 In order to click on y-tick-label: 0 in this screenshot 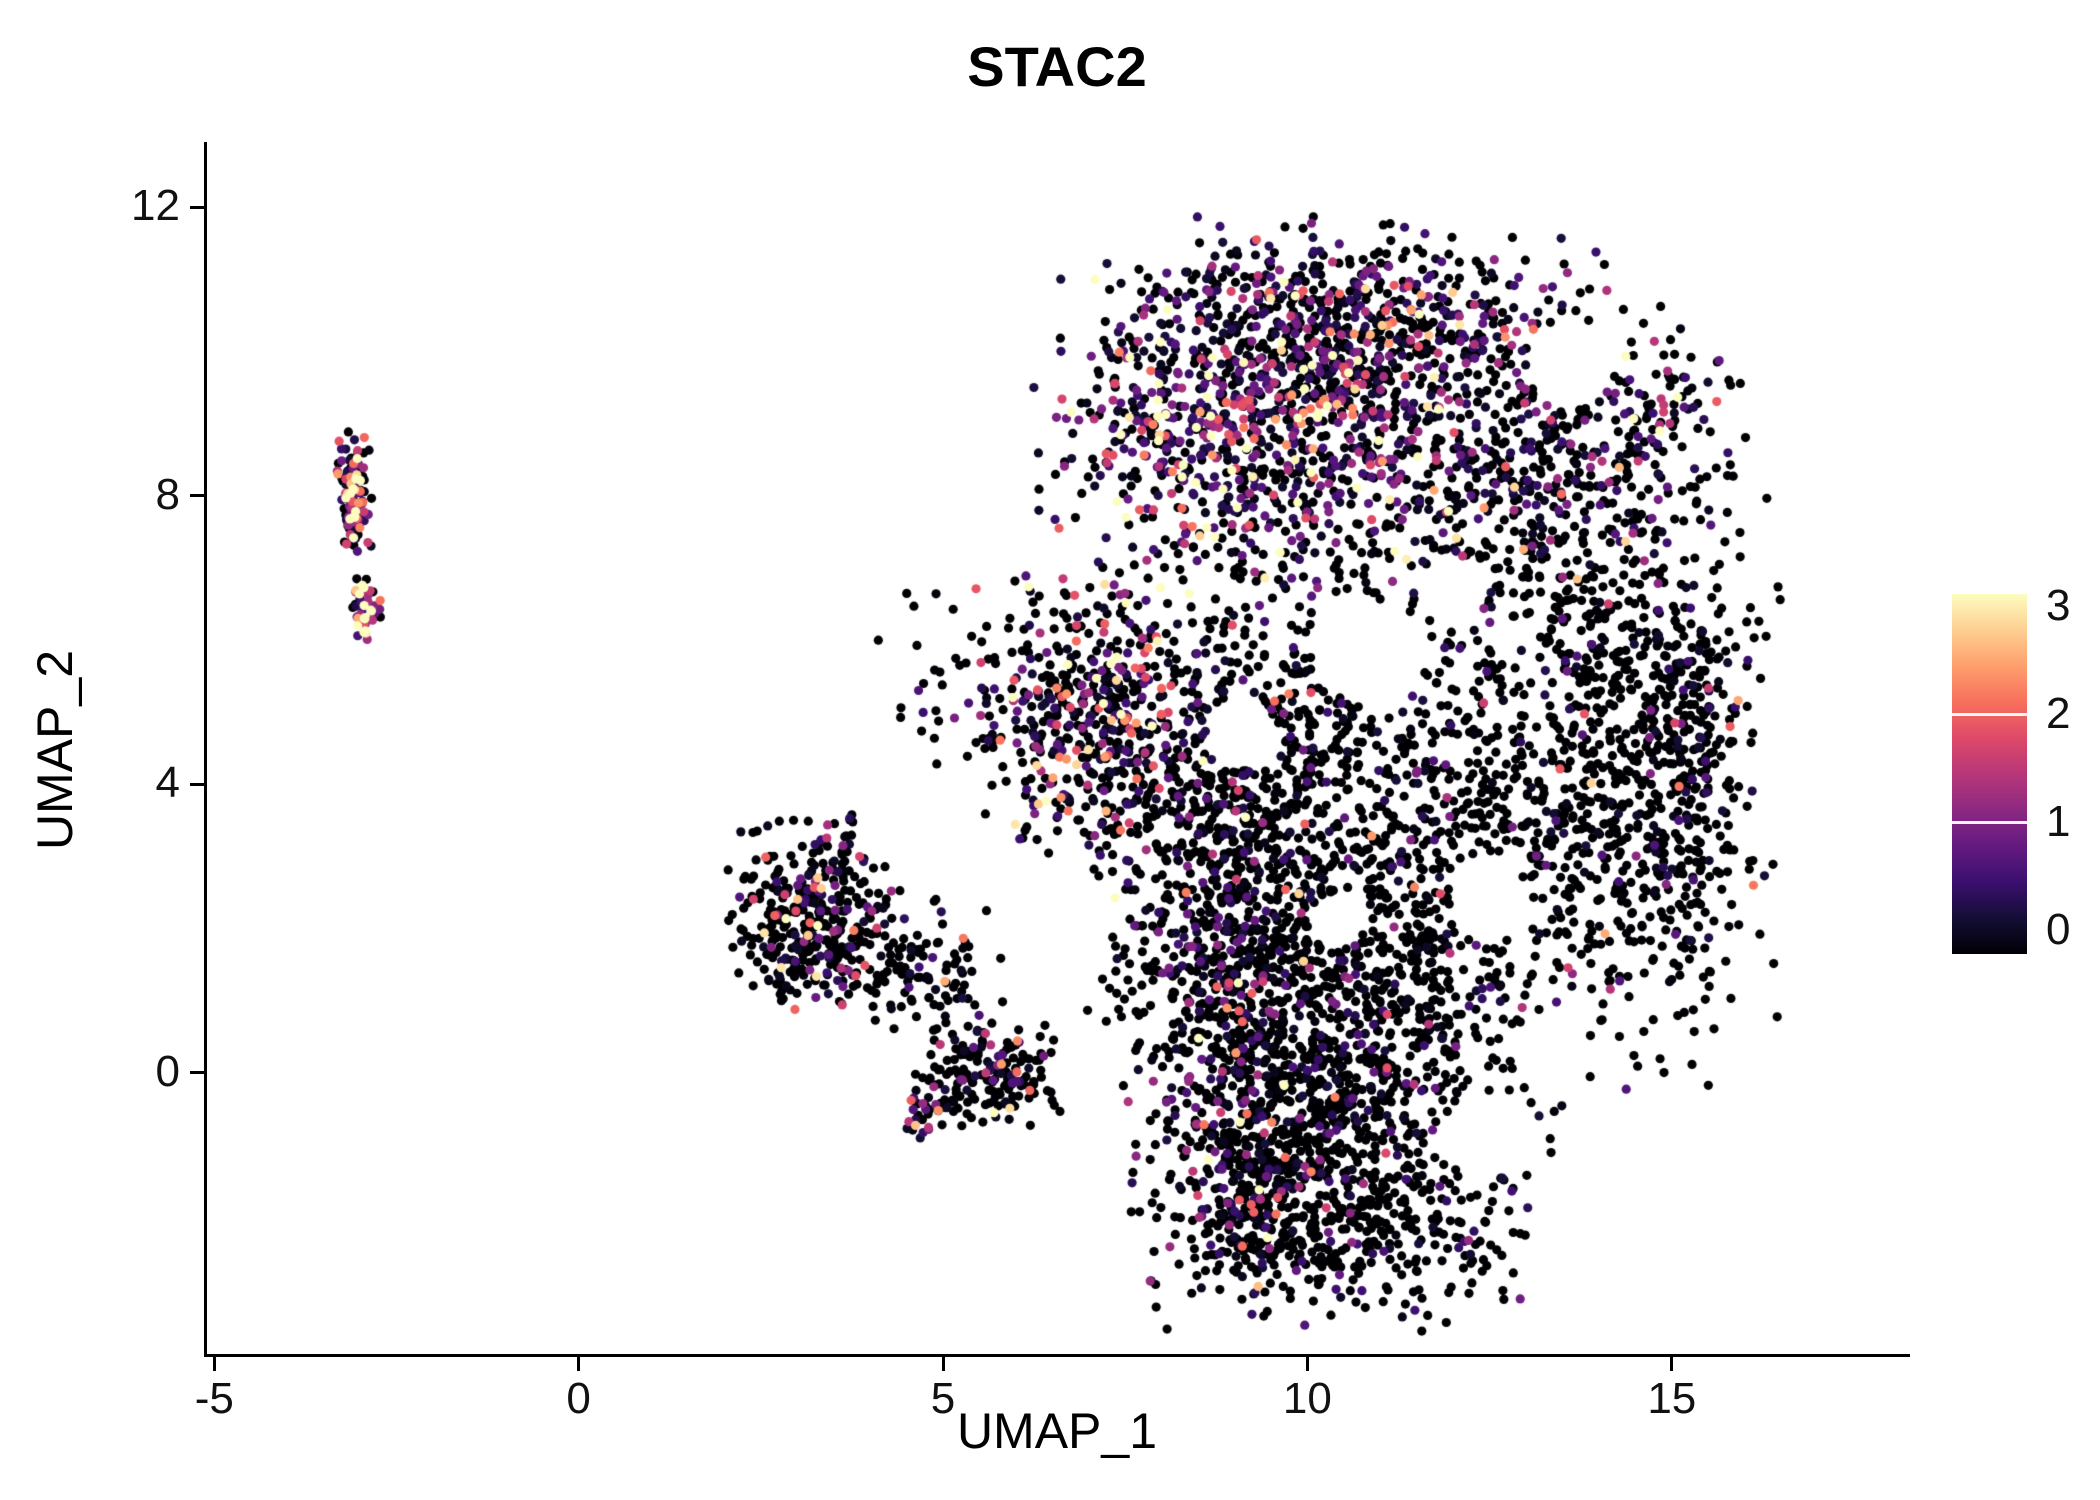, I will do `click(167, 1071)`.